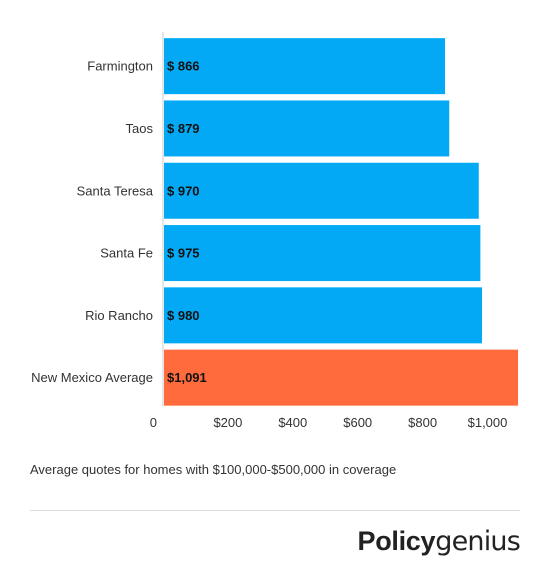 This screenshot has height=576, width=550. I want to click on category-label-farmington: Farmington, so click(120, 66).